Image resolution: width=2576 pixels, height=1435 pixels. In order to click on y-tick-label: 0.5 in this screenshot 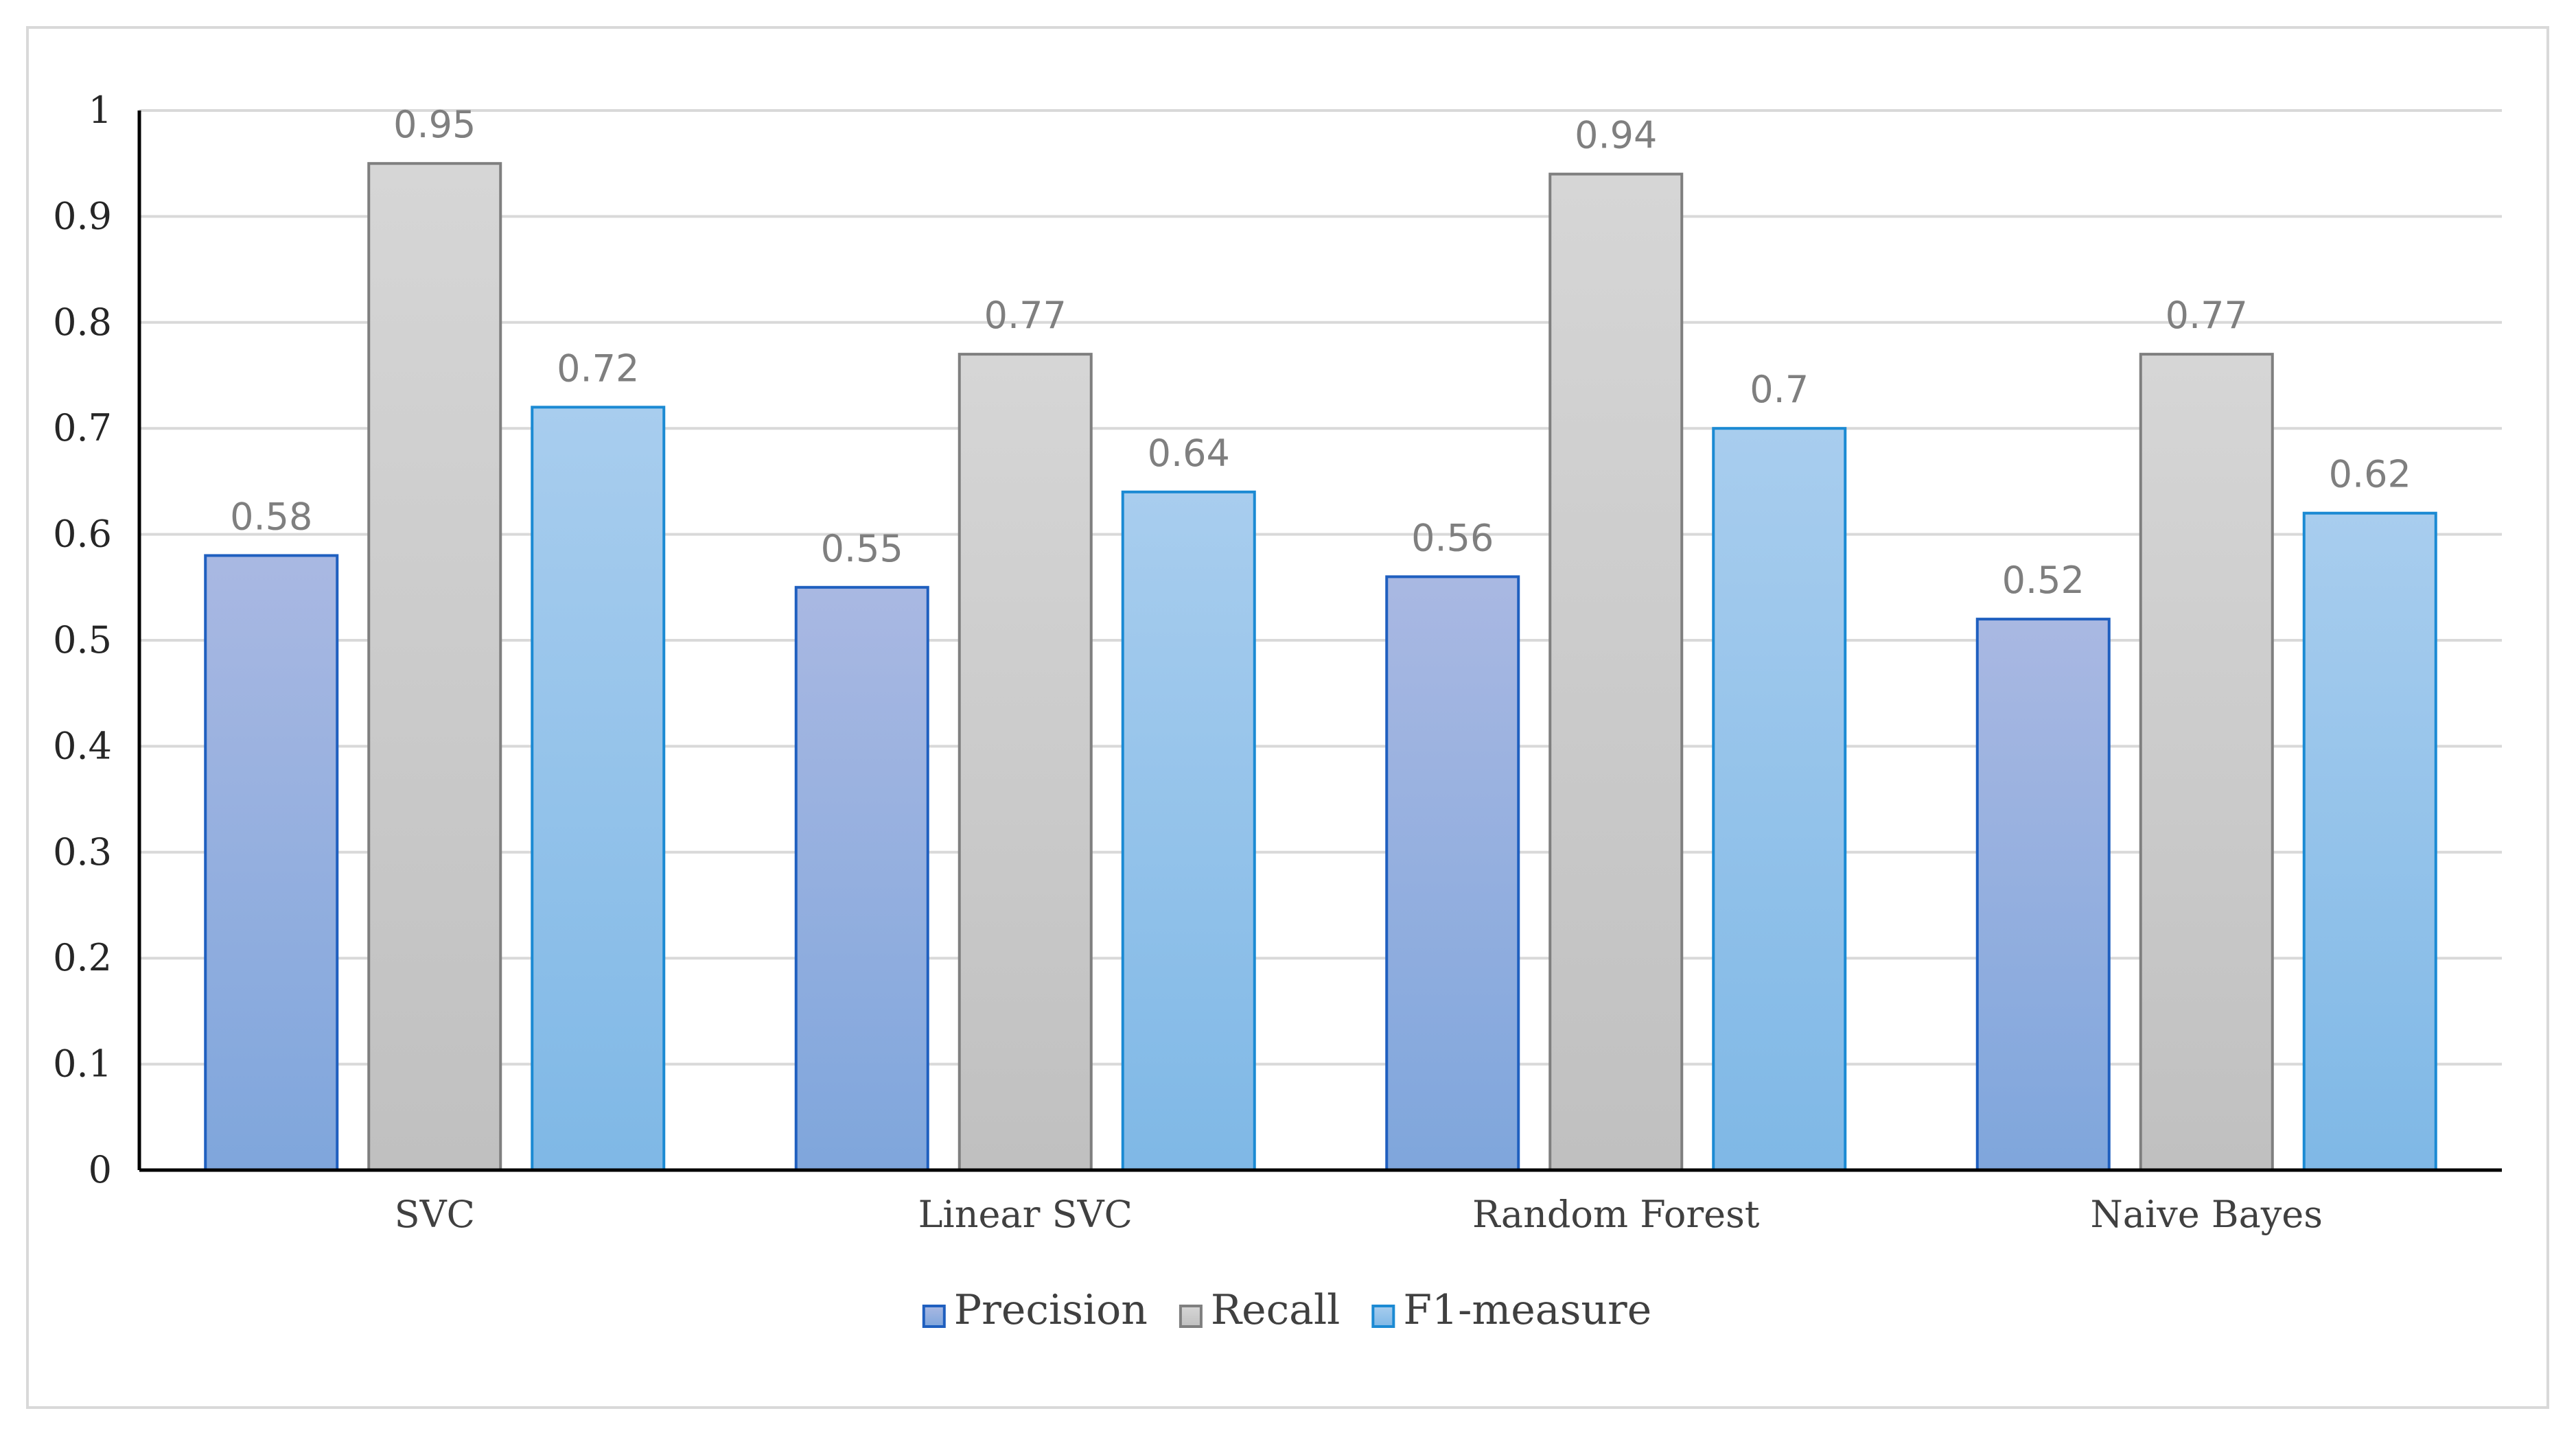, I will do `click(82, 640)`.